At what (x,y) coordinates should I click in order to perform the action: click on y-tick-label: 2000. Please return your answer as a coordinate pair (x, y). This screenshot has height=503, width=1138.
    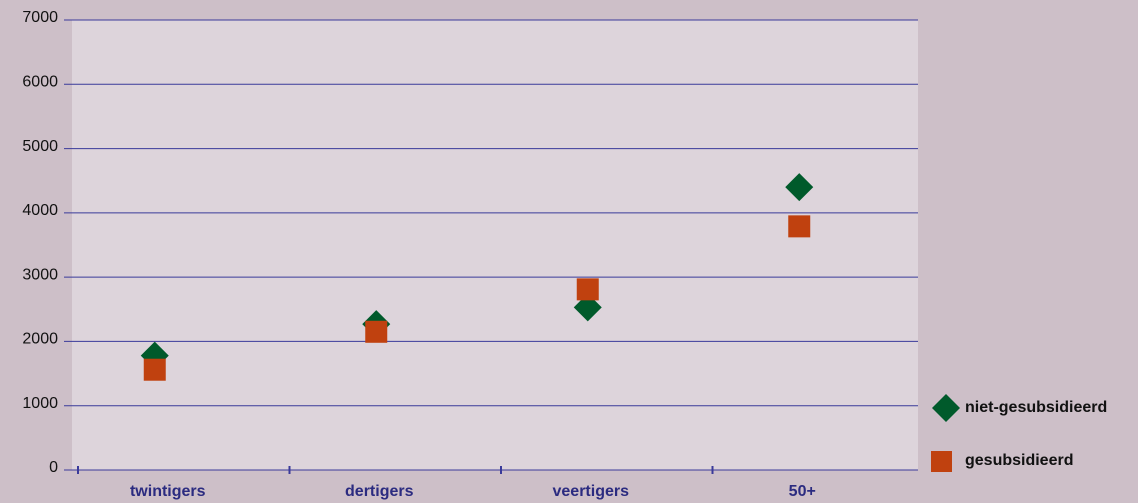
    Looking at the image, I should click on (40, 339).